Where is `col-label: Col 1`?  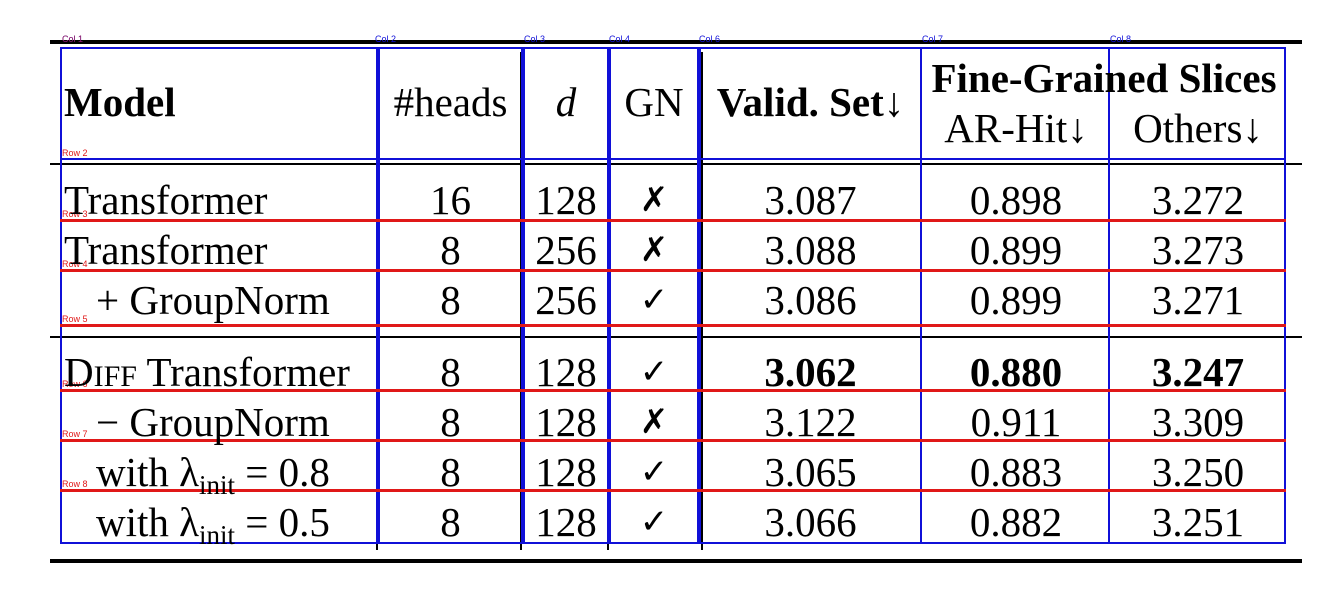
col-label: Col 1 is located at coordinates (73, 39).